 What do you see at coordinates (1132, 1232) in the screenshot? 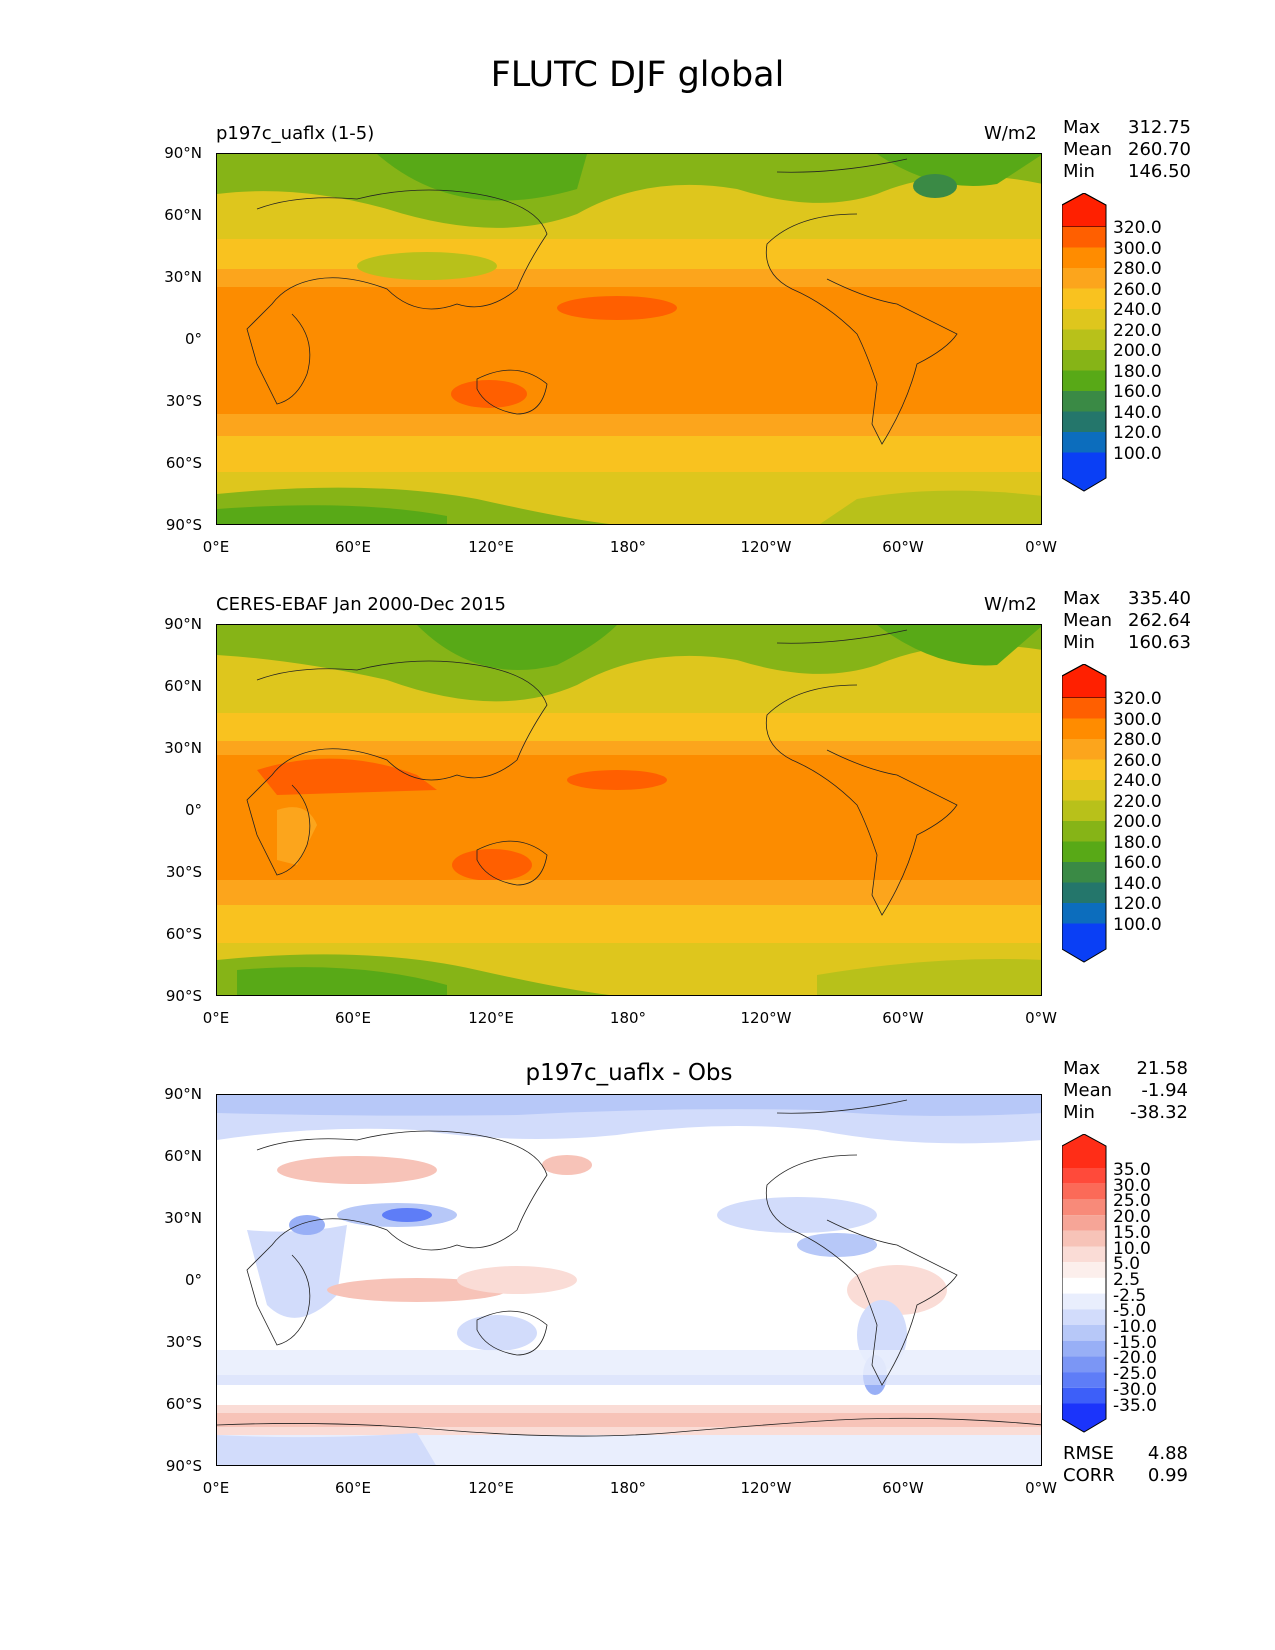
I see `colorbar-label: 15.0` at bounding box center [1132, 1232].